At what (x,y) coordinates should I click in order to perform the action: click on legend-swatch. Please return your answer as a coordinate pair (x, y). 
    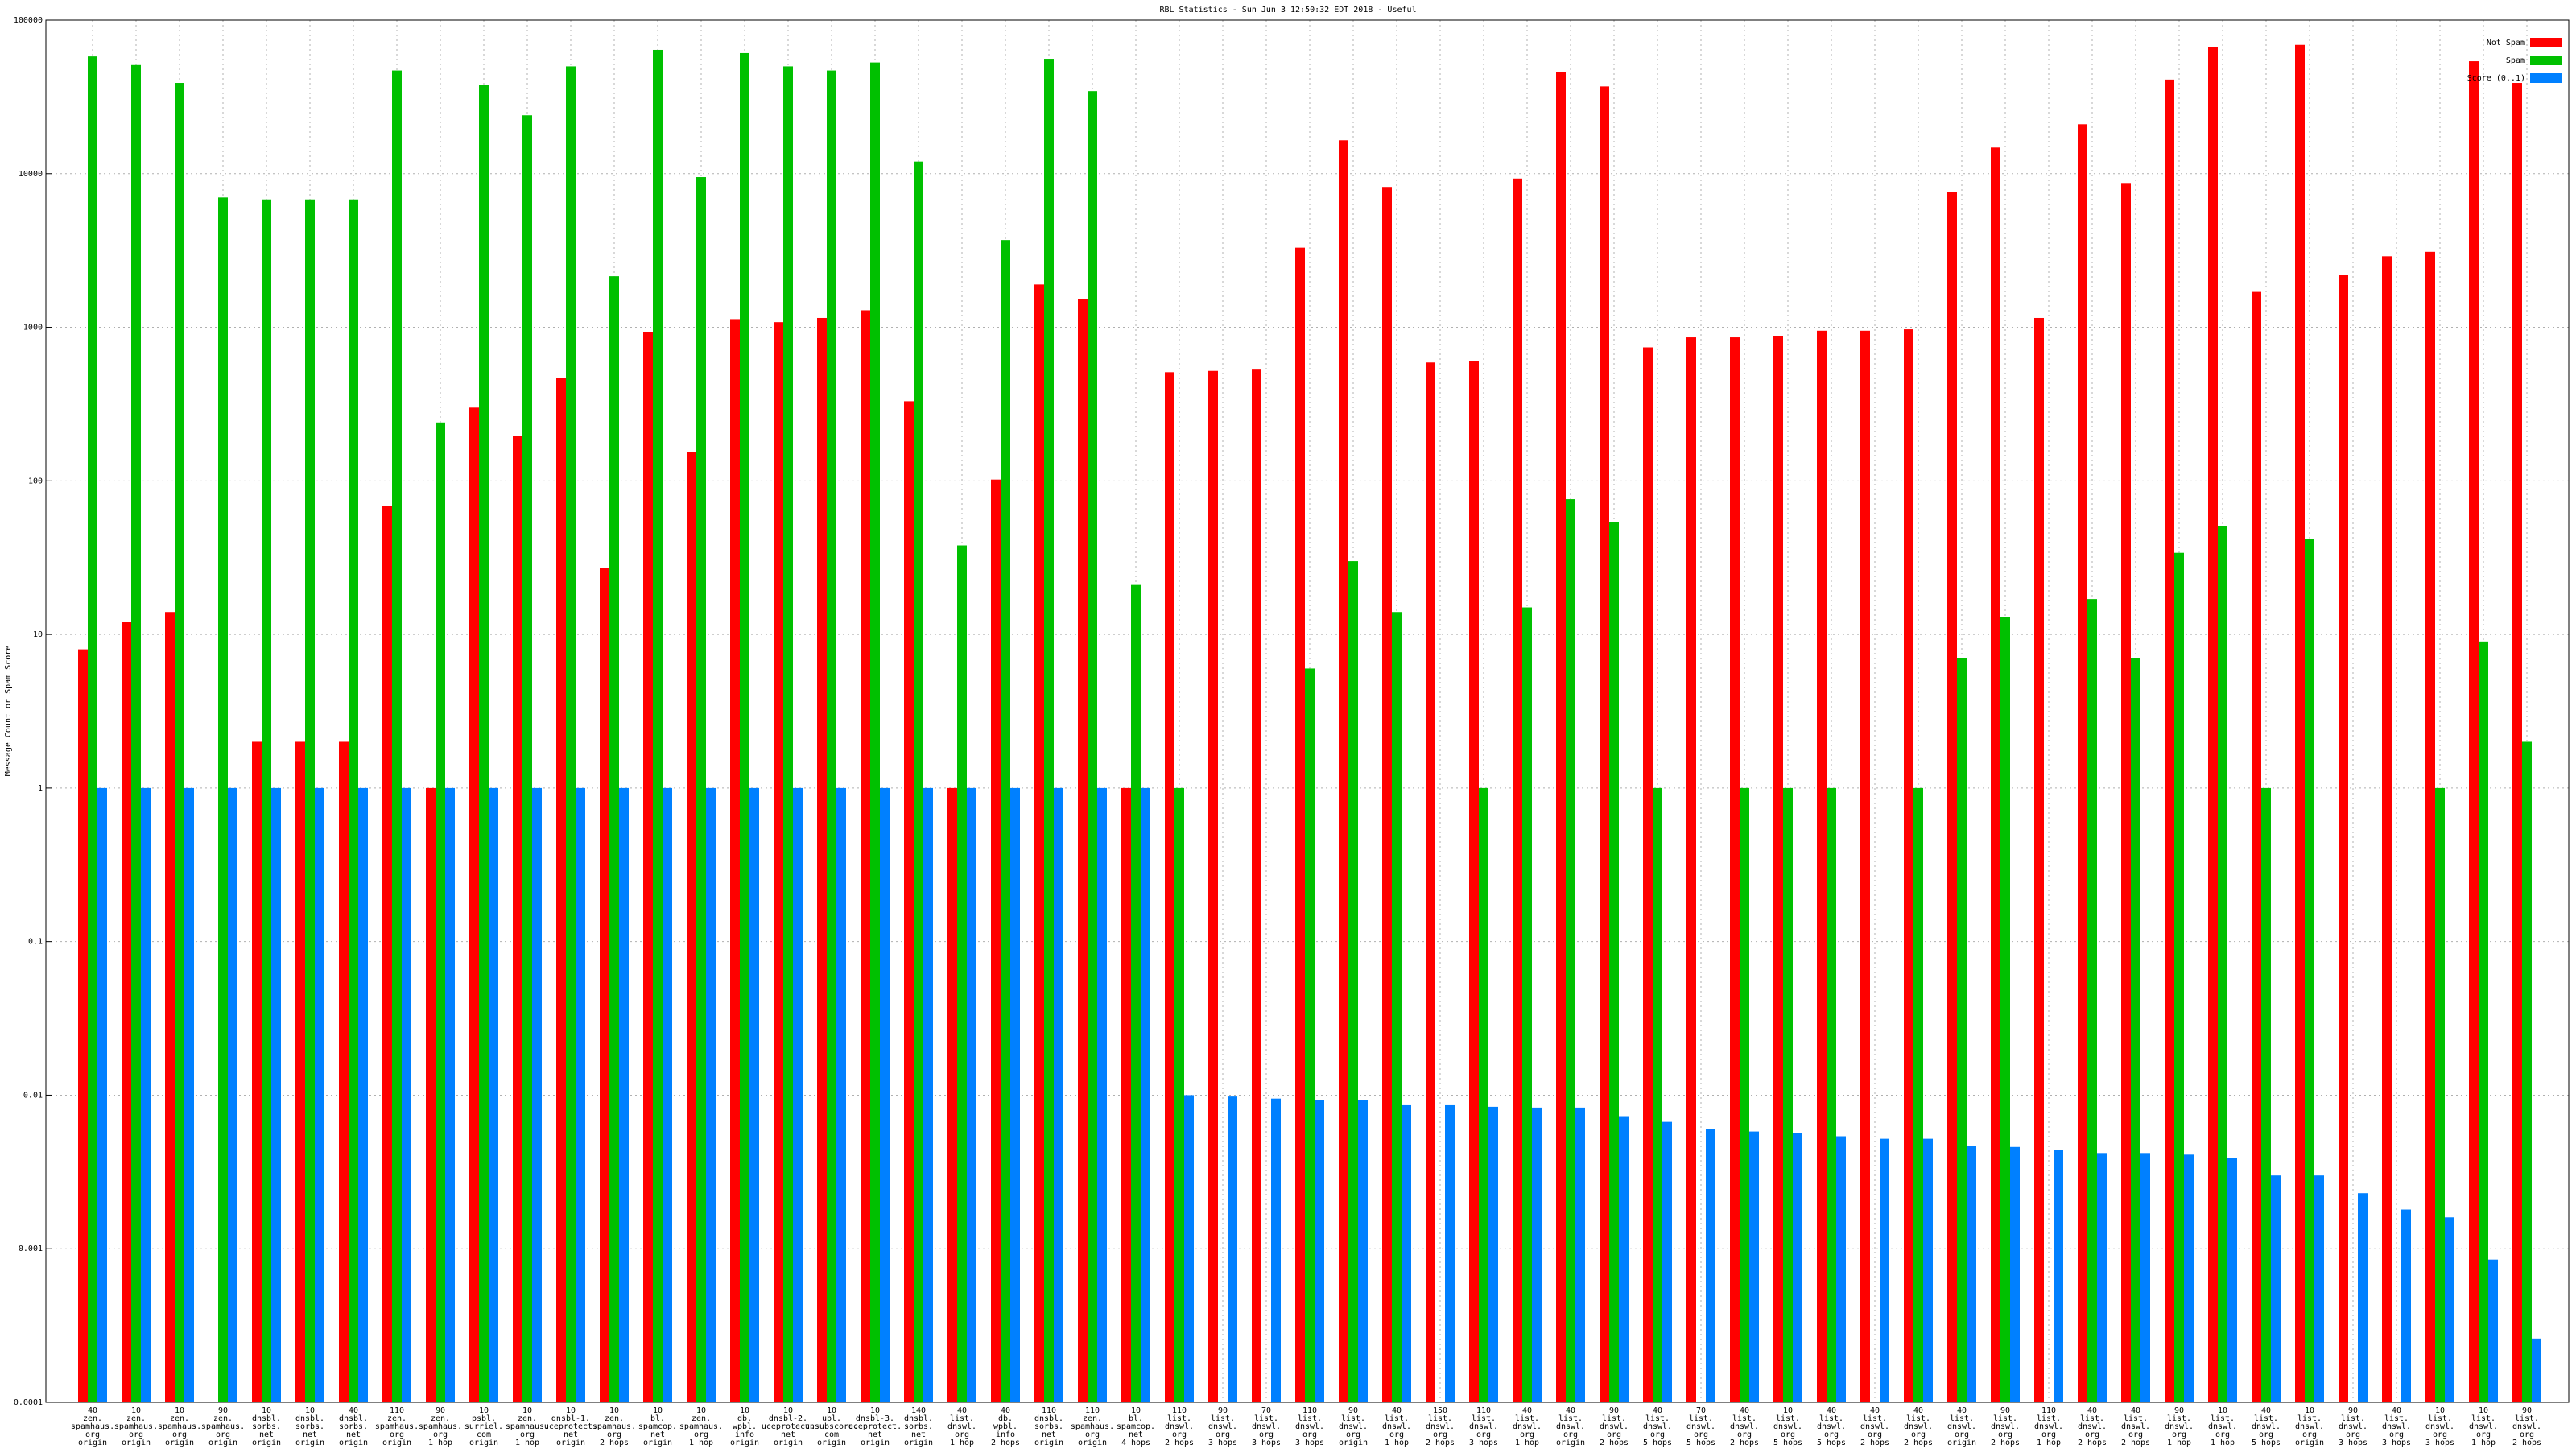
    Looking at the image, I should click on (2546, 78).